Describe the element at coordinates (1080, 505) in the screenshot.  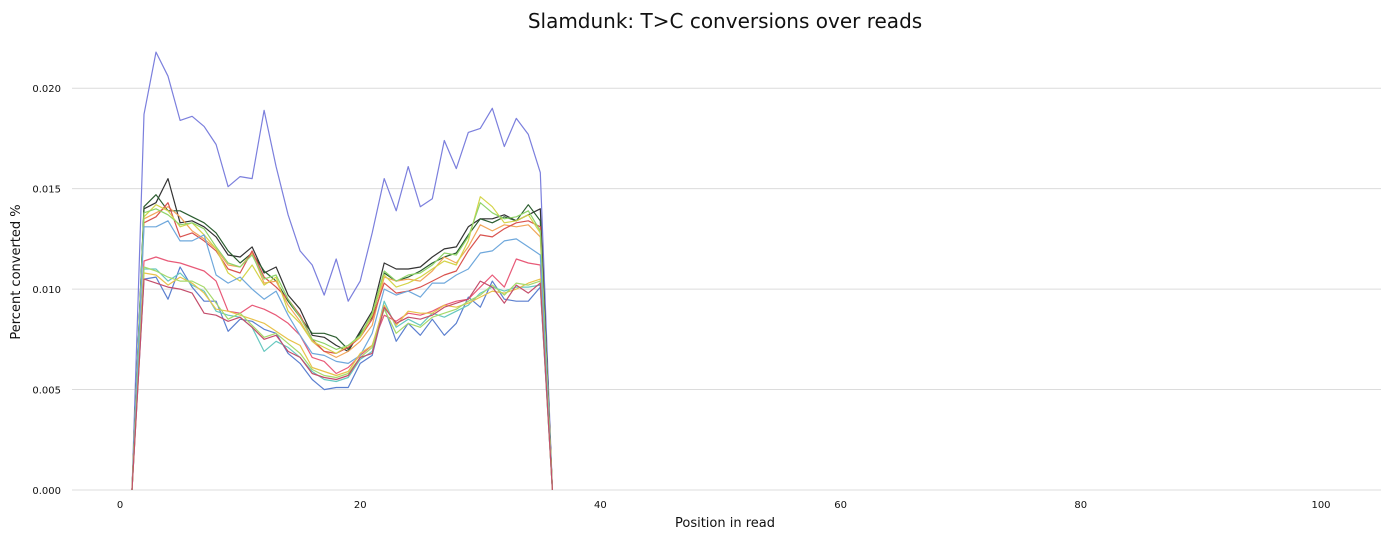
I see `x-tick-label: 80` at that location.